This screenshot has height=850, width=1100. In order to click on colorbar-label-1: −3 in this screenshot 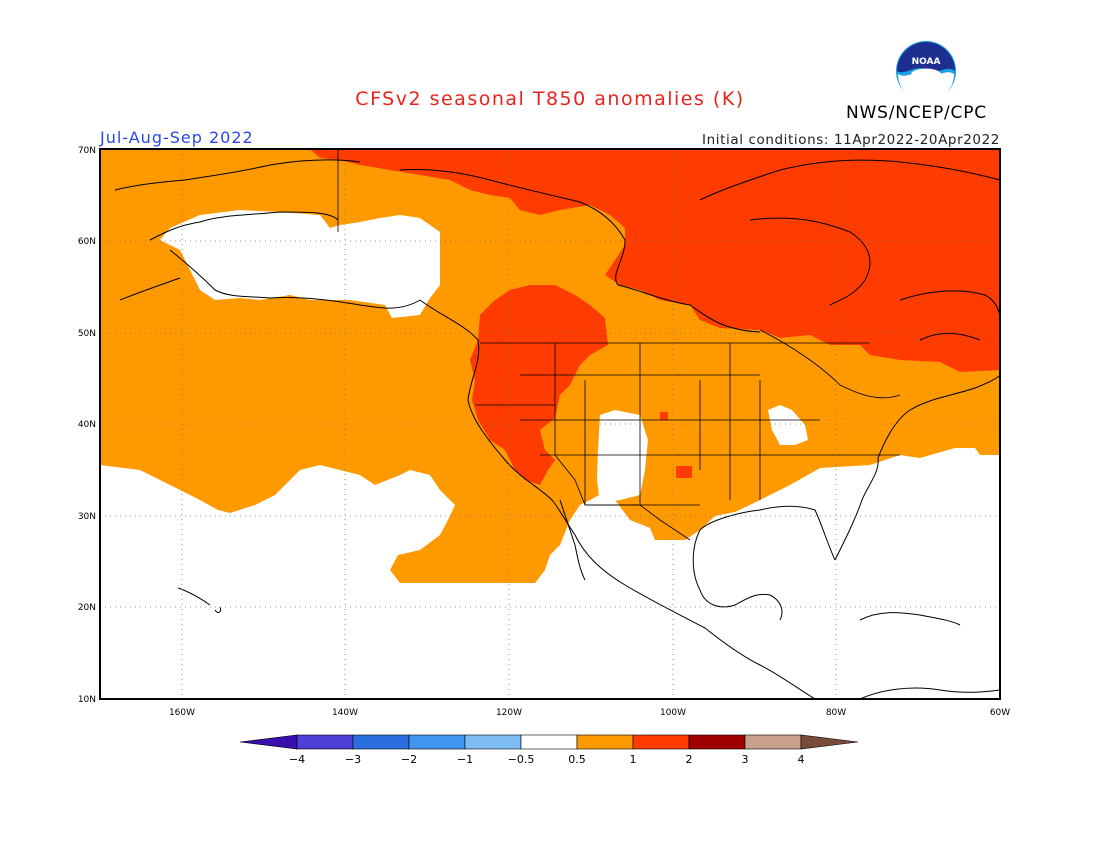, I will do `click(353, 759)`.